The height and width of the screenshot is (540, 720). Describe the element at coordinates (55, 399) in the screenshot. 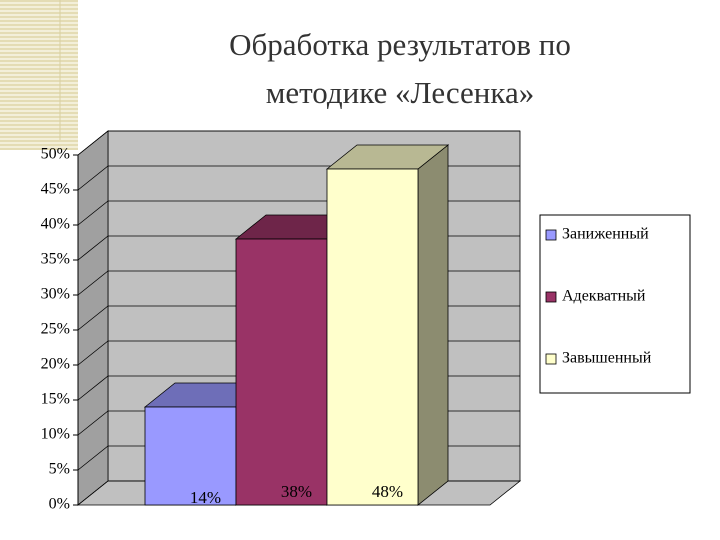

I see `y-tick-label: 15%` at that location.